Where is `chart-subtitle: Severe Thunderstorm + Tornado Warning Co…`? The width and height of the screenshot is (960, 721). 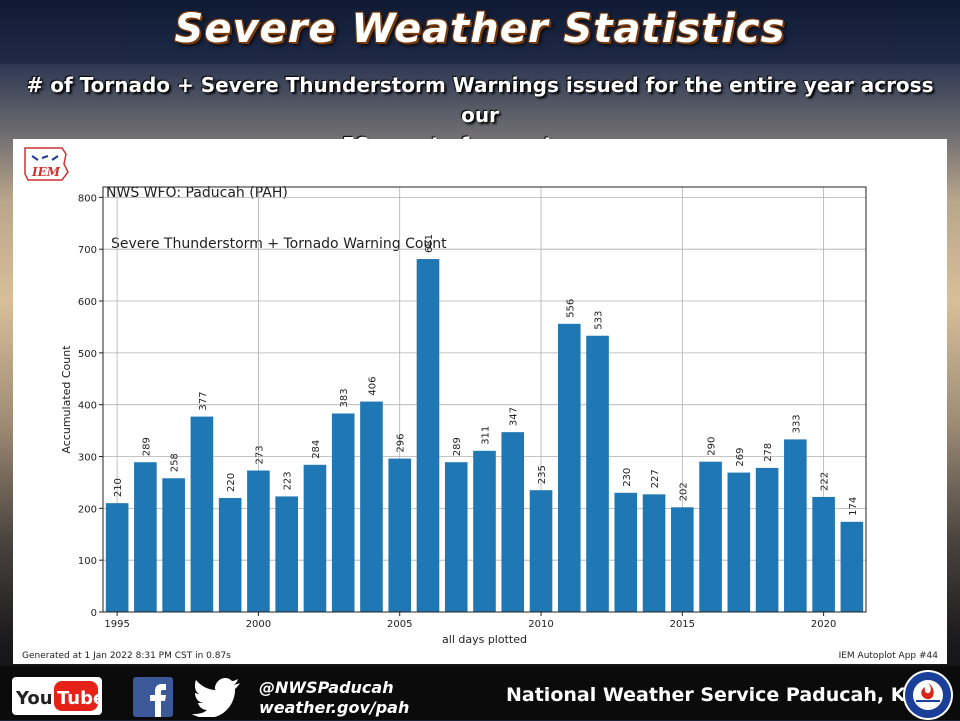 chart-subtitle: Severe Thunderstorm + Tornado Warning Co… is located at coordinates (279, 244).